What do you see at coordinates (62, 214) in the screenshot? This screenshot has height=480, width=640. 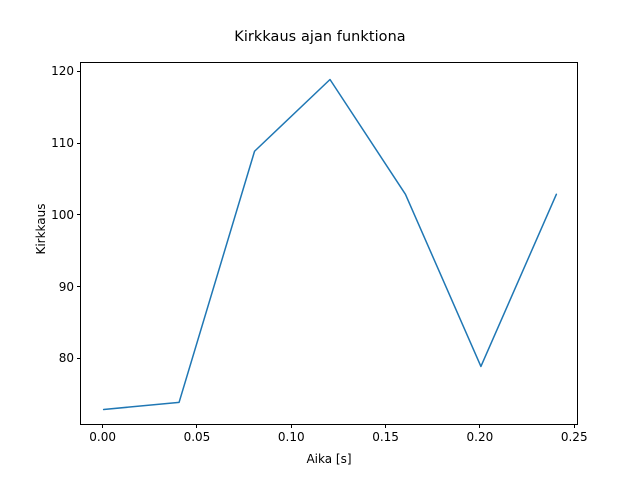 I see `y-tick-label: 100` at bounding box center [62, 214].